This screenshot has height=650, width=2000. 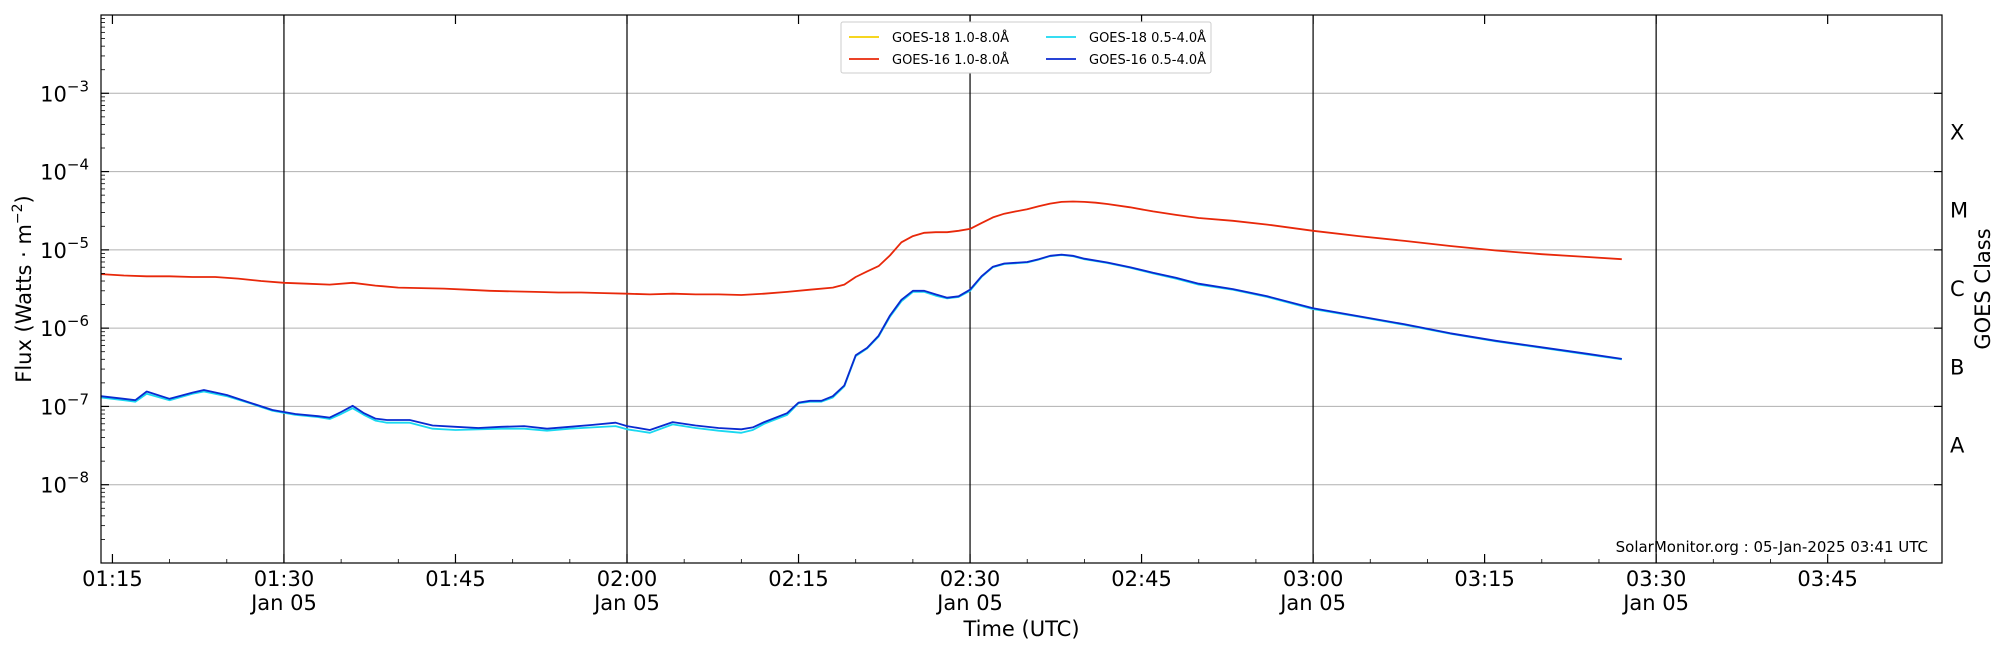 What do you see at coordinates (1484, 579) in the screenshot?
I see `x-tick-label: 03:15` at bounding box center [1484, 579].